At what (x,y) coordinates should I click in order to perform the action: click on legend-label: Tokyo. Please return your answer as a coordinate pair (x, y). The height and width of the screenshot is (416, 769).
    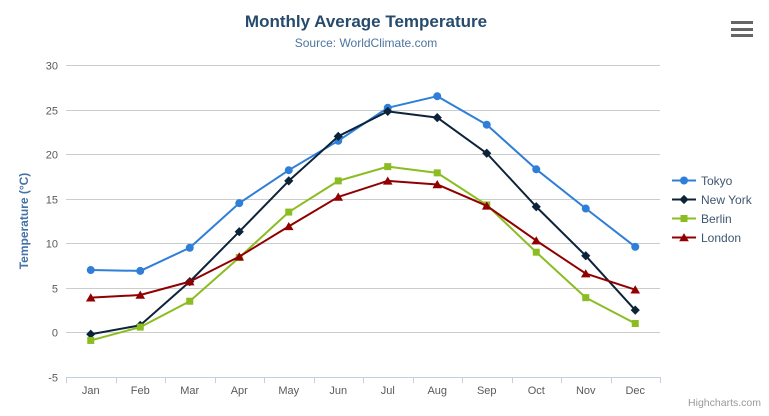
    Looking at the image, I should click on (717, 180).